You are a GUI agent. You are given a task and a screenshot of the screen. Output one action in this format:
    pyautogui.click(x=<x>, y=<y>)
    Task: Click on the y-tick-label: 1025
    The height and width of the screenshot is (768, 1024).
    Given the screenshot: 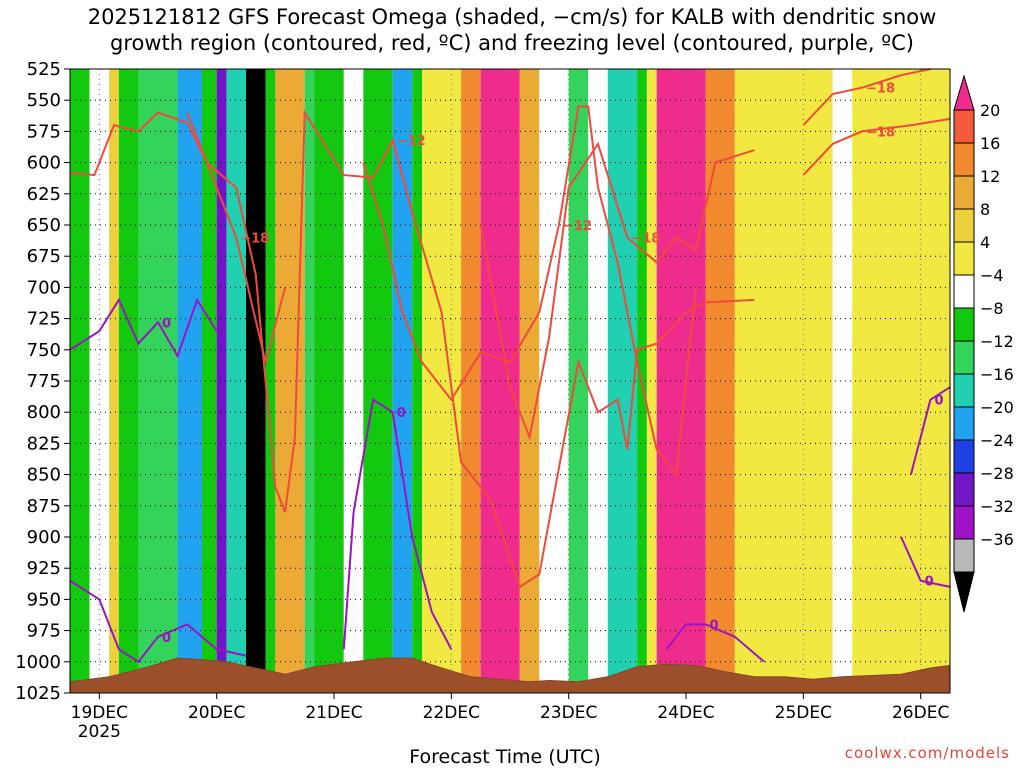 What is the action you would take?
    pyautogui.click(x=38, y=693)
    